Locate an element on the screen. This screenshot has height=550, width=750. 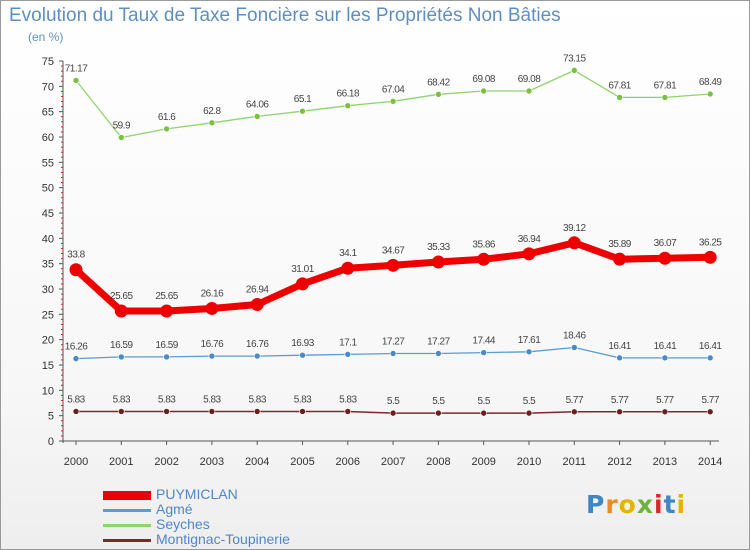
y-tick-label: 70 is located at coordinates (48, 87).